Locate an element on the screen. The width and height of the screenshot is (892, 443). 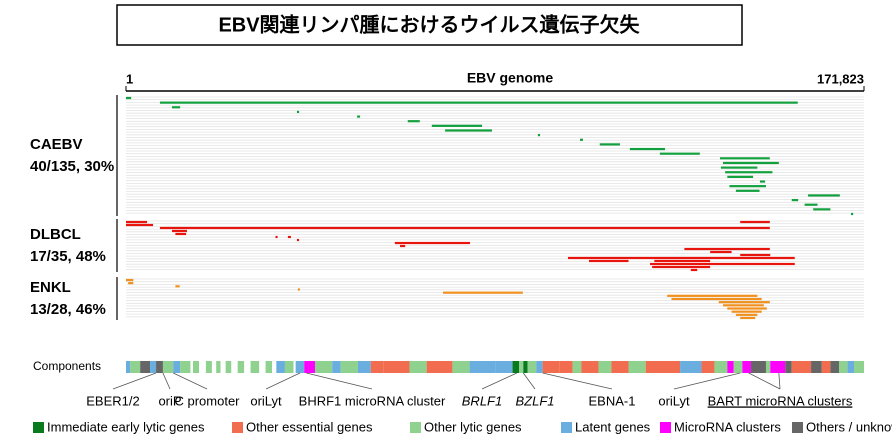
group-name: ENKL is located at coordinates (50, 287).